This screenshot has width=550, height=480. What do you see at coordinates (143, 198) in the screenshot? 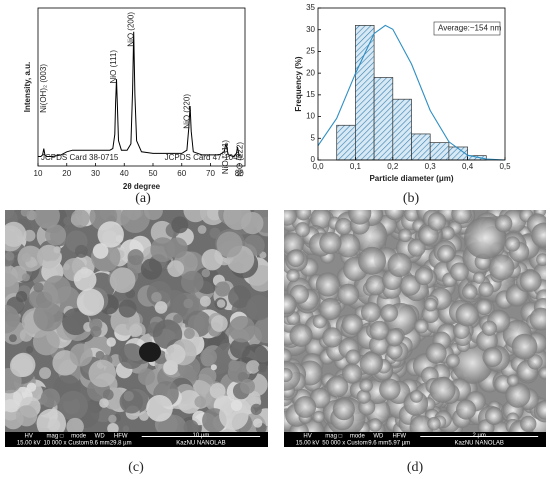
I see `panel-label: (a)` at bounding box center [143, 198].